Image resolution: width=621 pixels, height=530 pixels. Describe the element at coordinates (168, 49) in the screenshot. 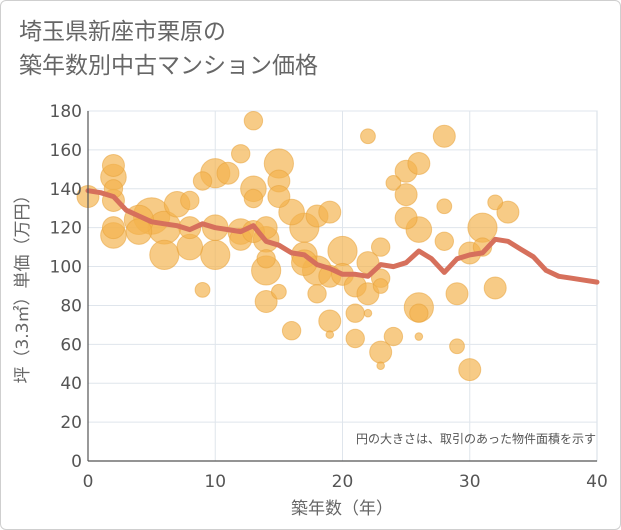

I see `chart-title: 埼玉県新座市栗原の 築年数別中古マンション価格` at that location.